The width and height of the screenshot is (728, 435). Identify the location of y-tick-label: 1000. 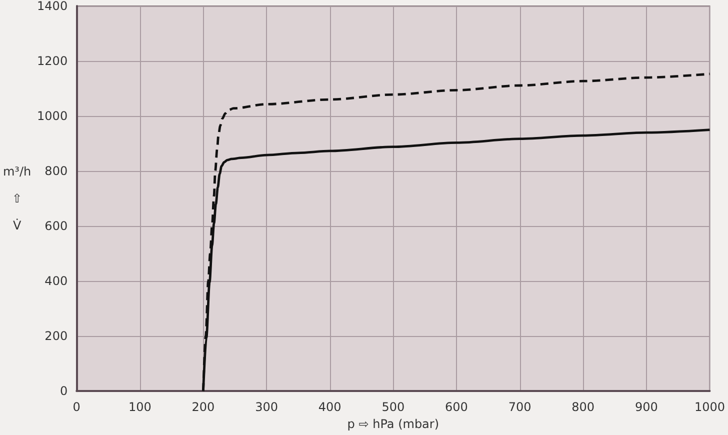
(52, 116).